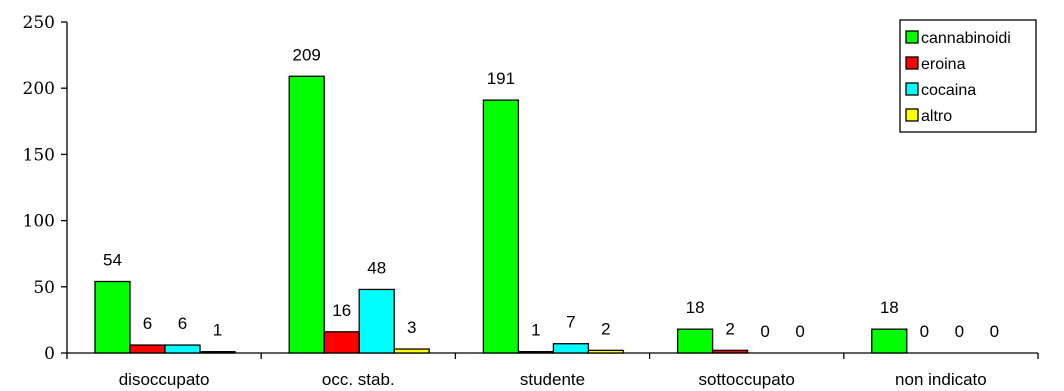 This screenshot has height=391, width=1064. Describe the element at coordinates (943, 64) in the screenshot. I see `legend-label-eroina: eroina` at that location.